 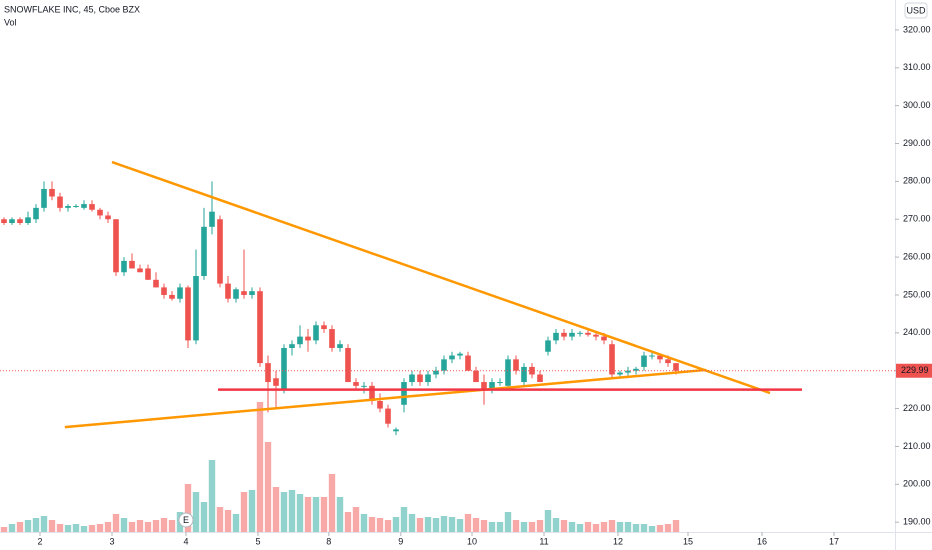 What do you see at coordinates (185, 541) in the screenshot?
I see `x-tick-label: 4` at bounding box center [185, 541].